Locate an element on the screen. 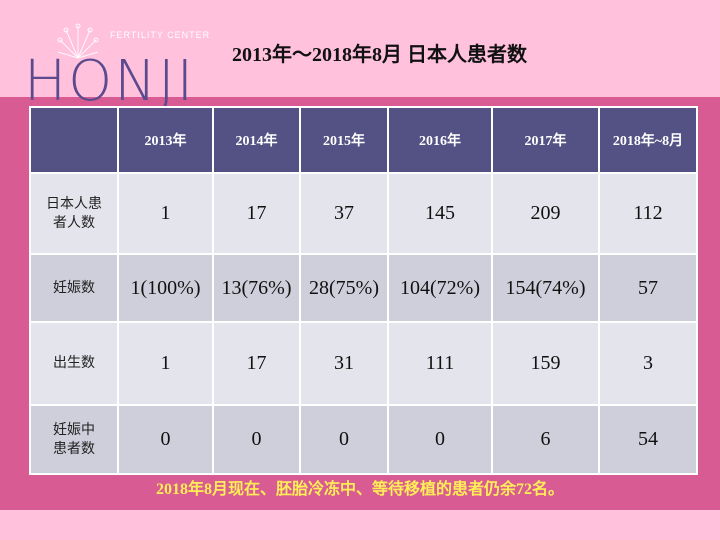  column-header: 2017年 is located at coordinates (545, 140).